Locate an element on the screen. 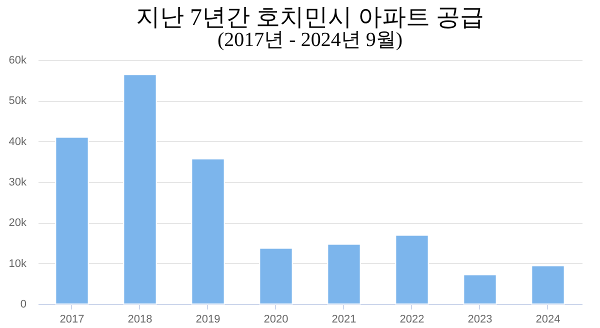  x-tick-label: 2022 is located at coordinates (412, 320).